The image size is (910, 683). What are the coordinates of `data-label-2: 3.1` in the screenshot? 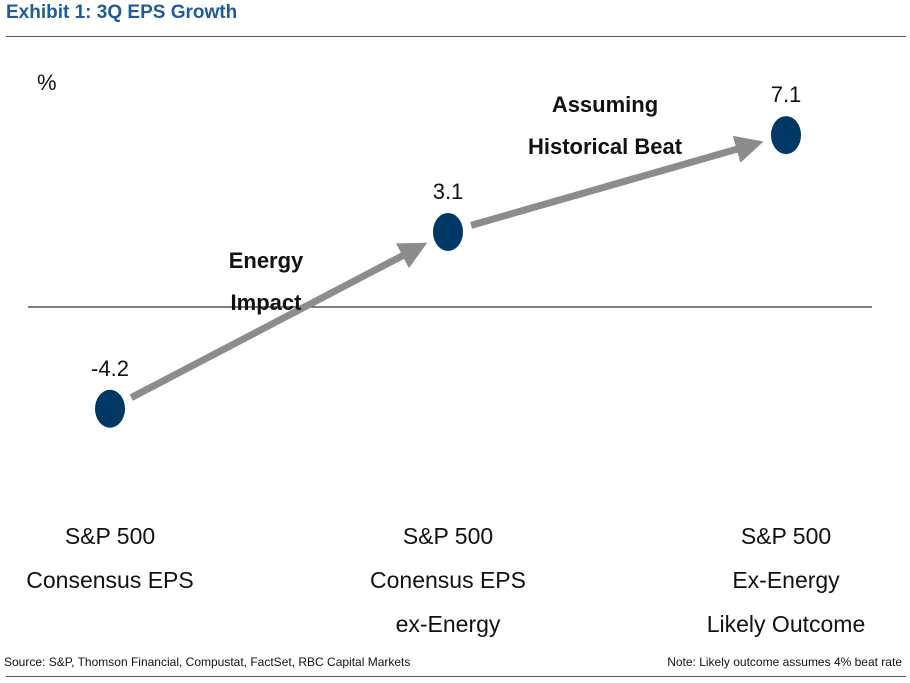 It's located at (448, 191).